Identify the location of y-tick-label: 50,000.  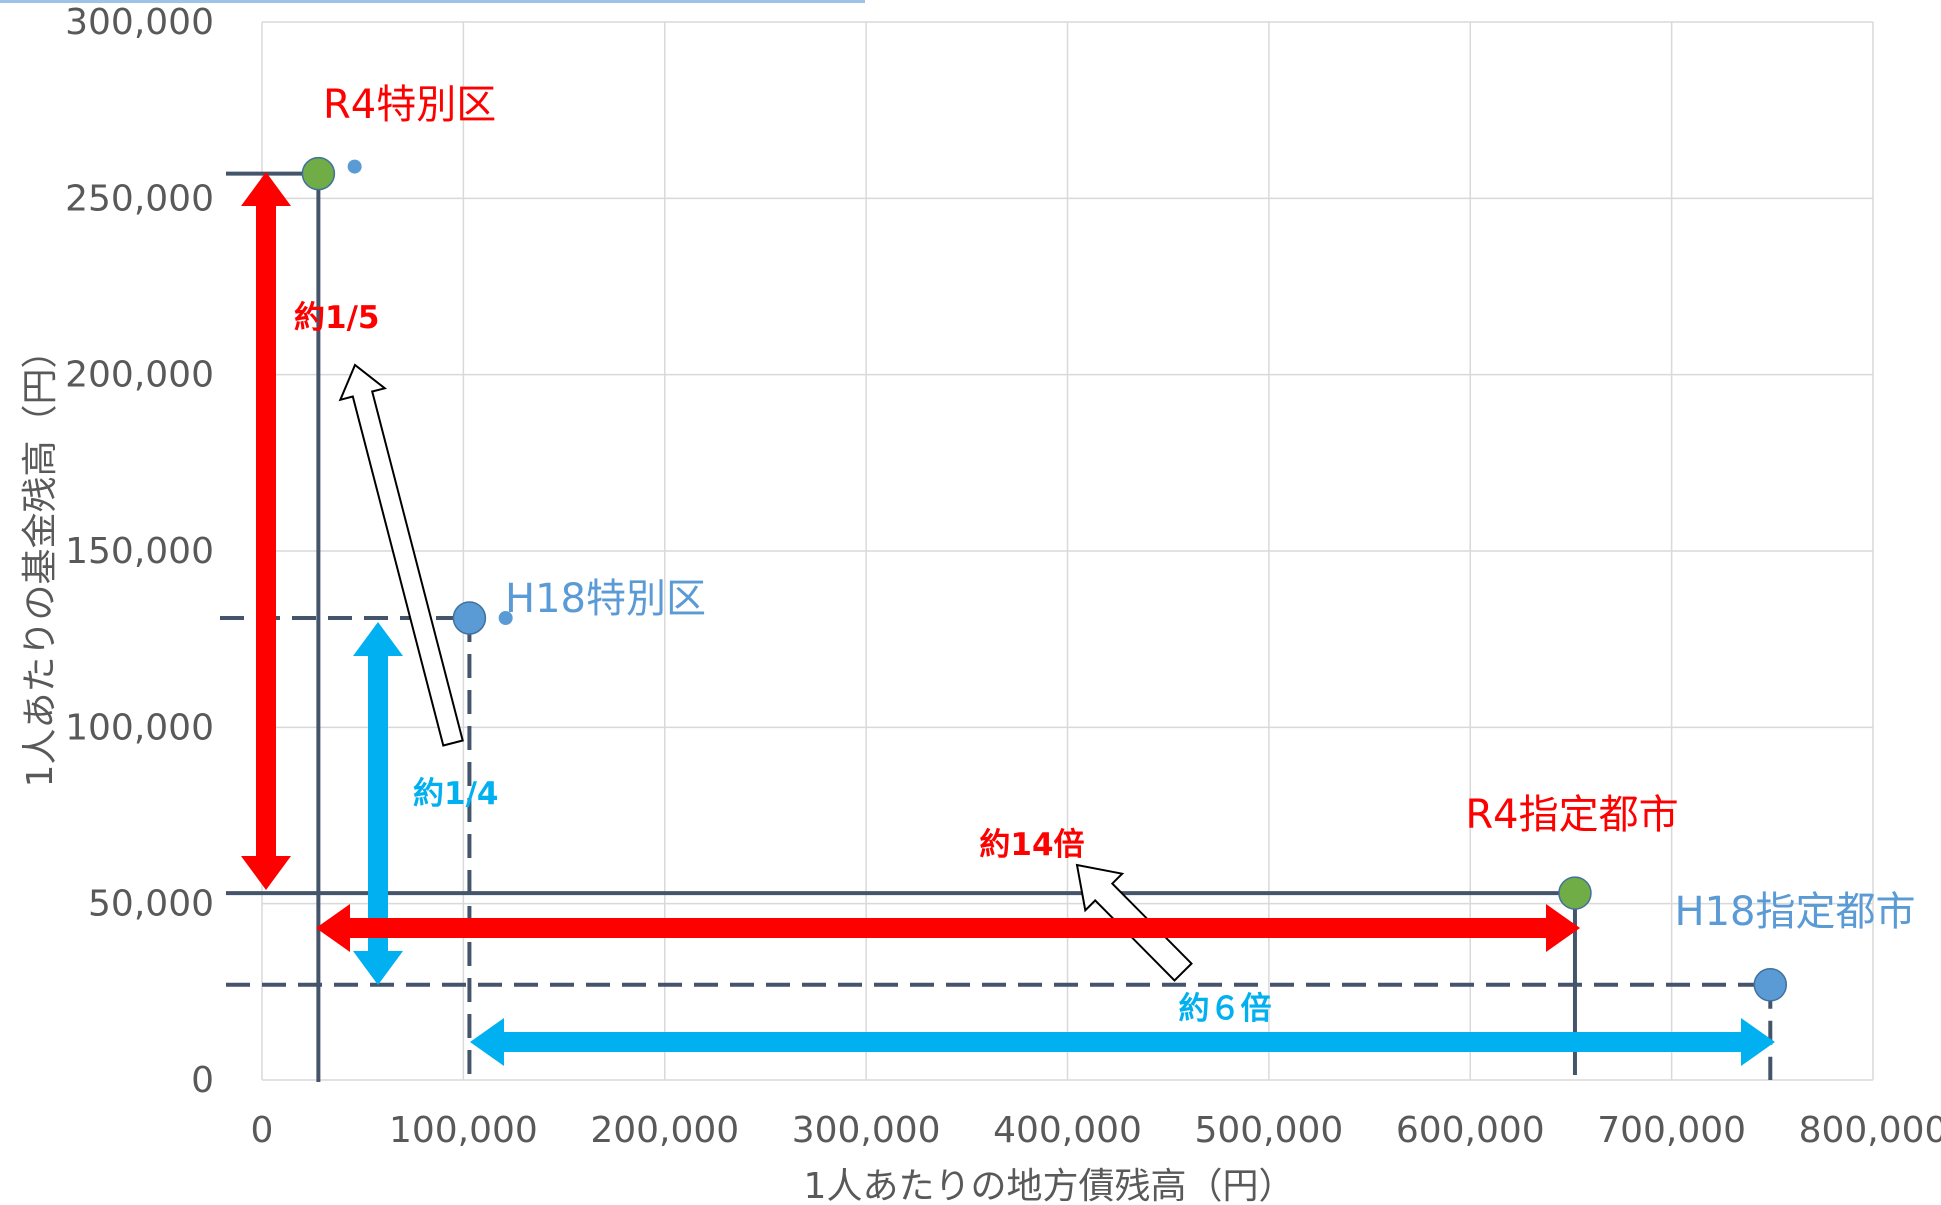
(151, 904).